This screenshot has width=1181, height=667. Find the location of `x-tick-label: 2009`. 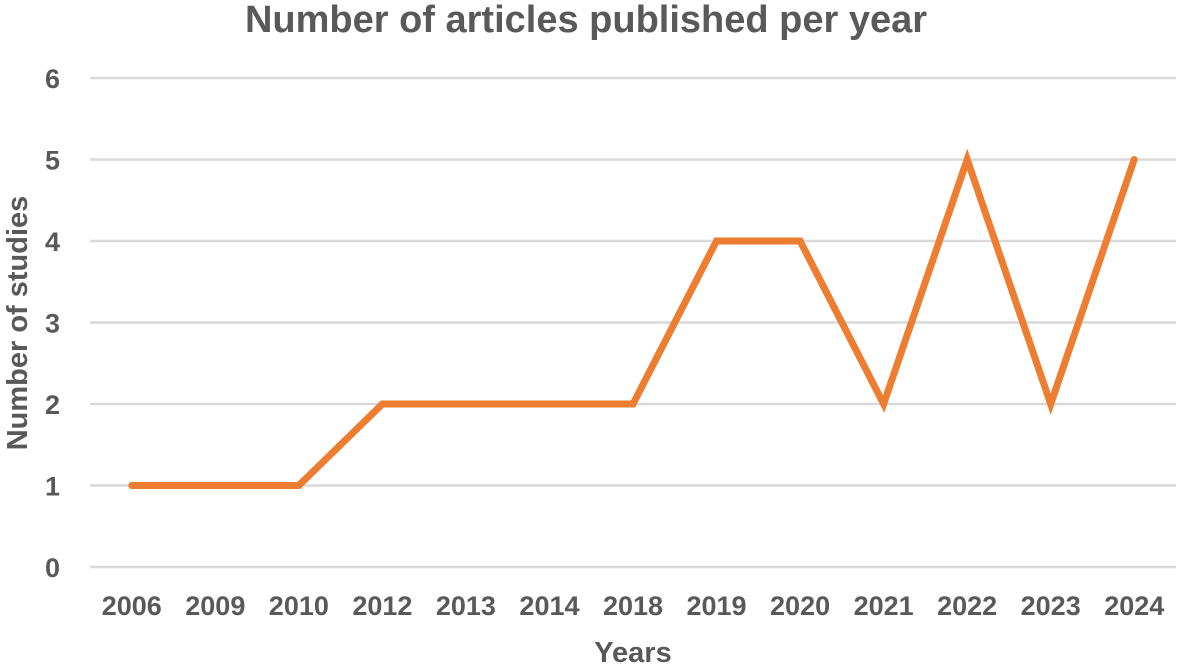

x-tick-label: 2009 is located at coordinates (215, 606).